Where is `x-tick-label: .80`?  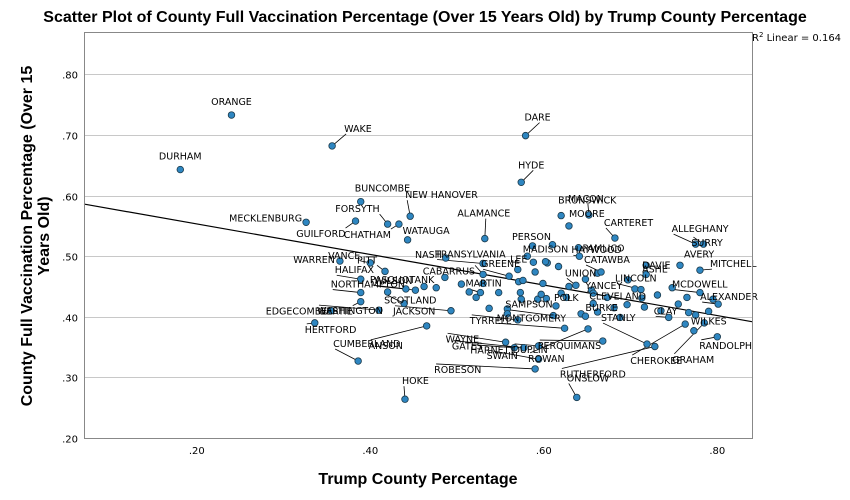
x-tick-label: .80 is located at coordinates (717, 451).